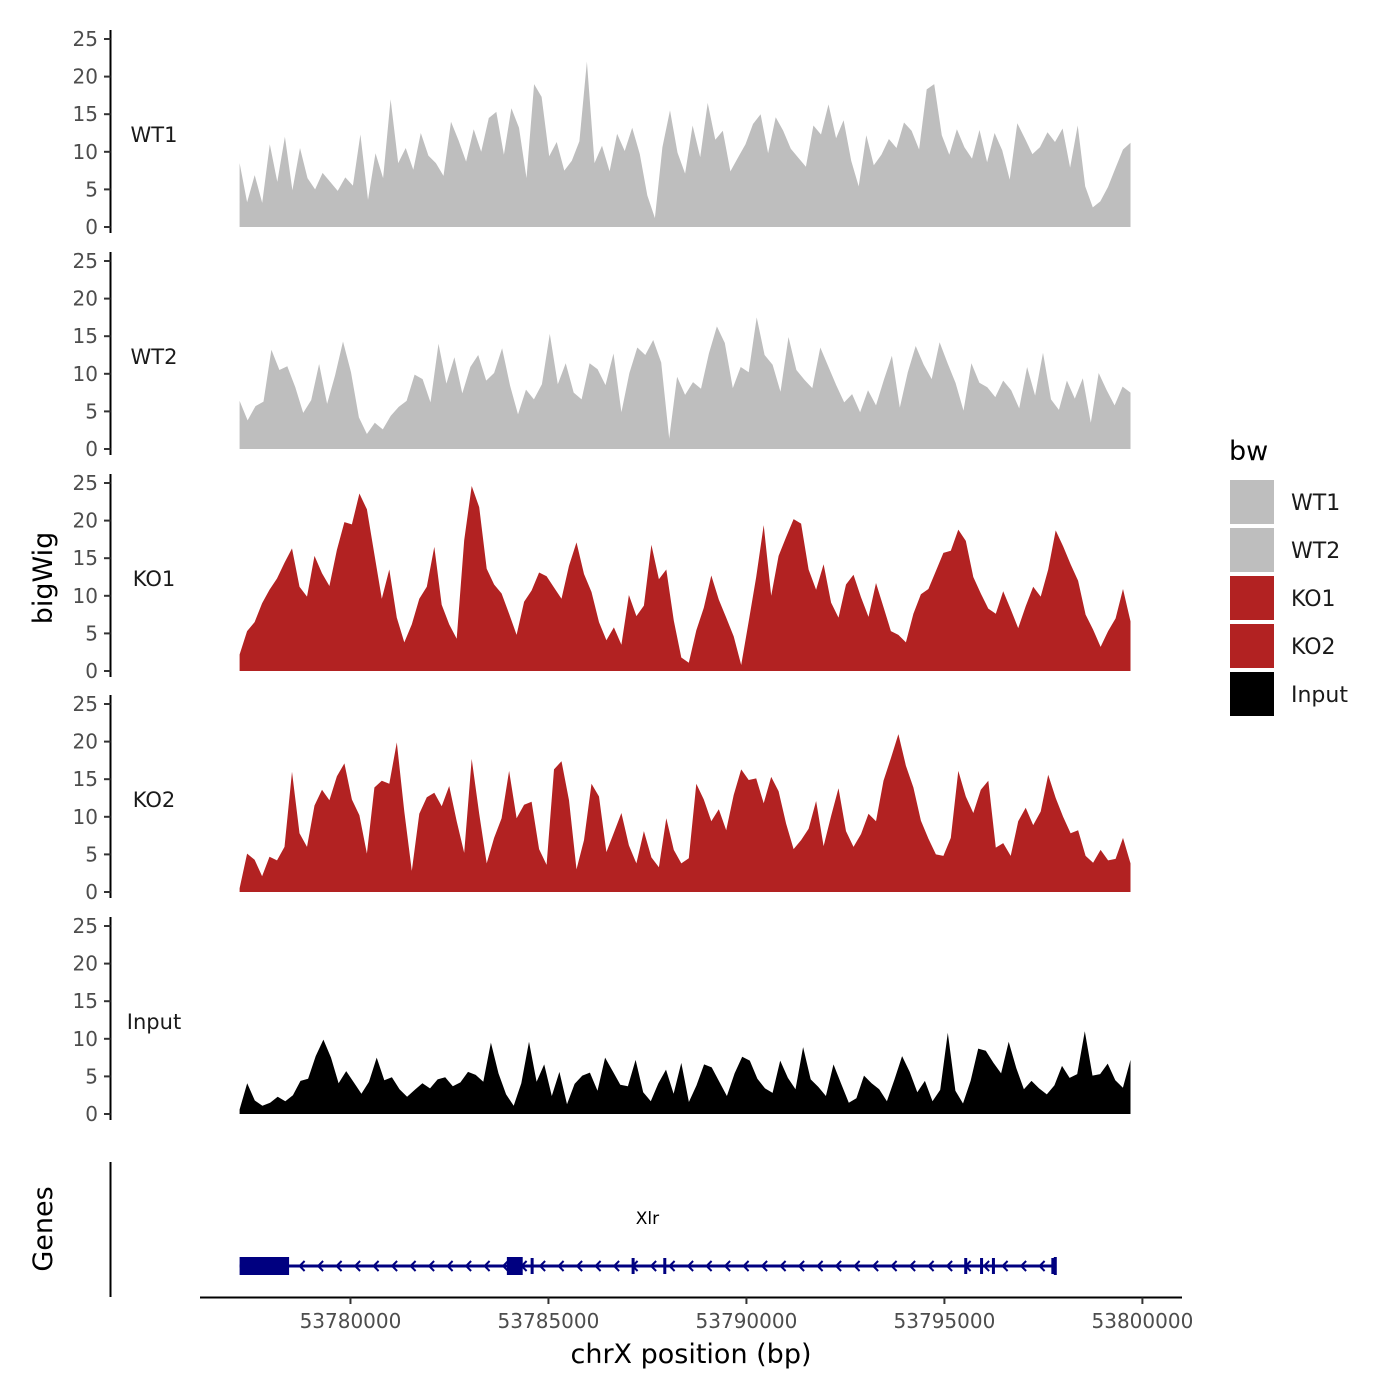 This screenshot has width=1400, height=1400. I want to click on track-label-wt2: WT2, so click(154, 357).